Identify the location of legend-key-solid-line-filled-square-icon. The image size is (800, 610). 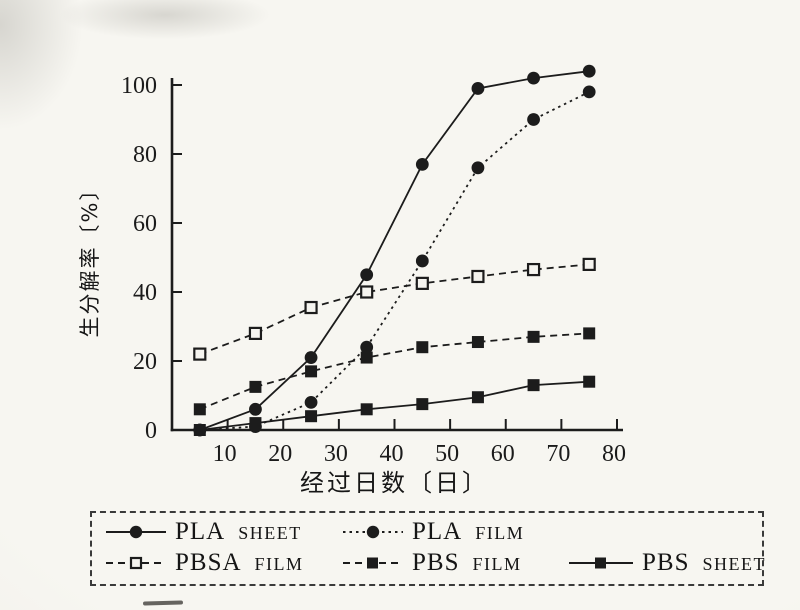
(601, 563).